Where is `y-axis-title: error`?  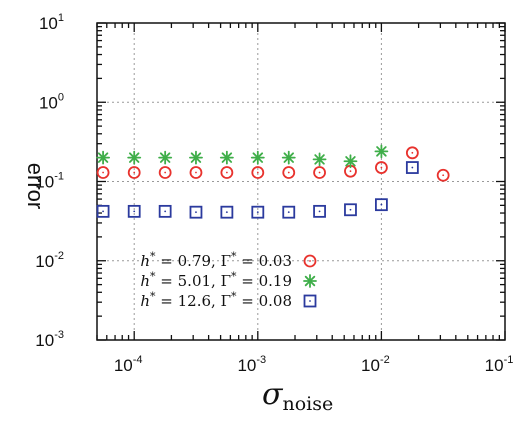 y-axis-title: error is located at coordinates (35, 186).